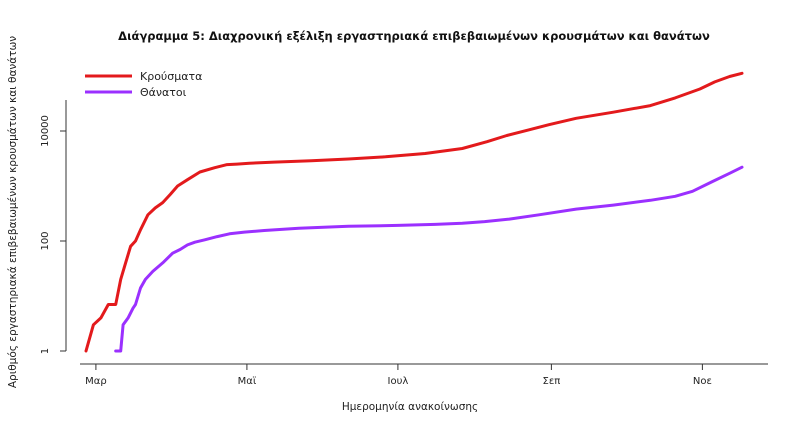  What do you see at coordinates (53, 234) in the screenshot?
I see `y-axis-ticks: 1 100 10000` at bounding box center [53, 234].